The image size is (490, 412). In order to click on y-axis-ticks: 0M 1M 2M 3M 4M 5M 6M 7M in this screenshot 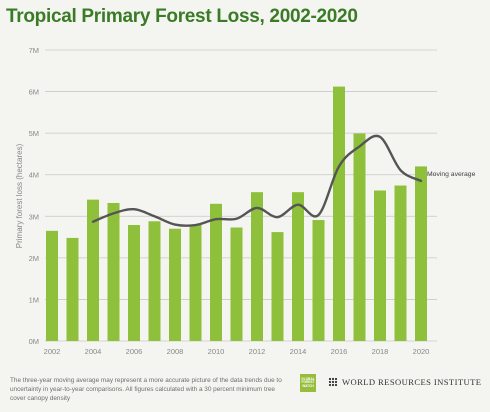, I will do `click(34, 196)`.